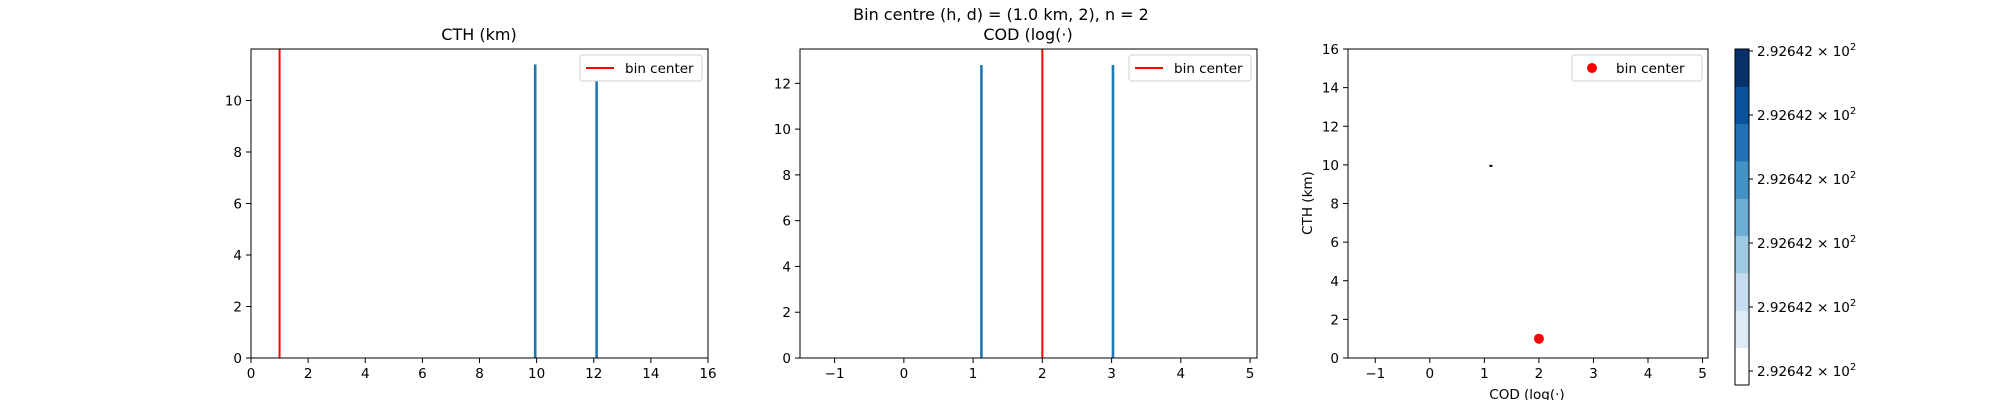 The image size is (2000, 400). What do you see at coordinates (1539, 374) in the screenshot?
I see `panel3-xtick-label: 2` at bounding box center [1539, 374].